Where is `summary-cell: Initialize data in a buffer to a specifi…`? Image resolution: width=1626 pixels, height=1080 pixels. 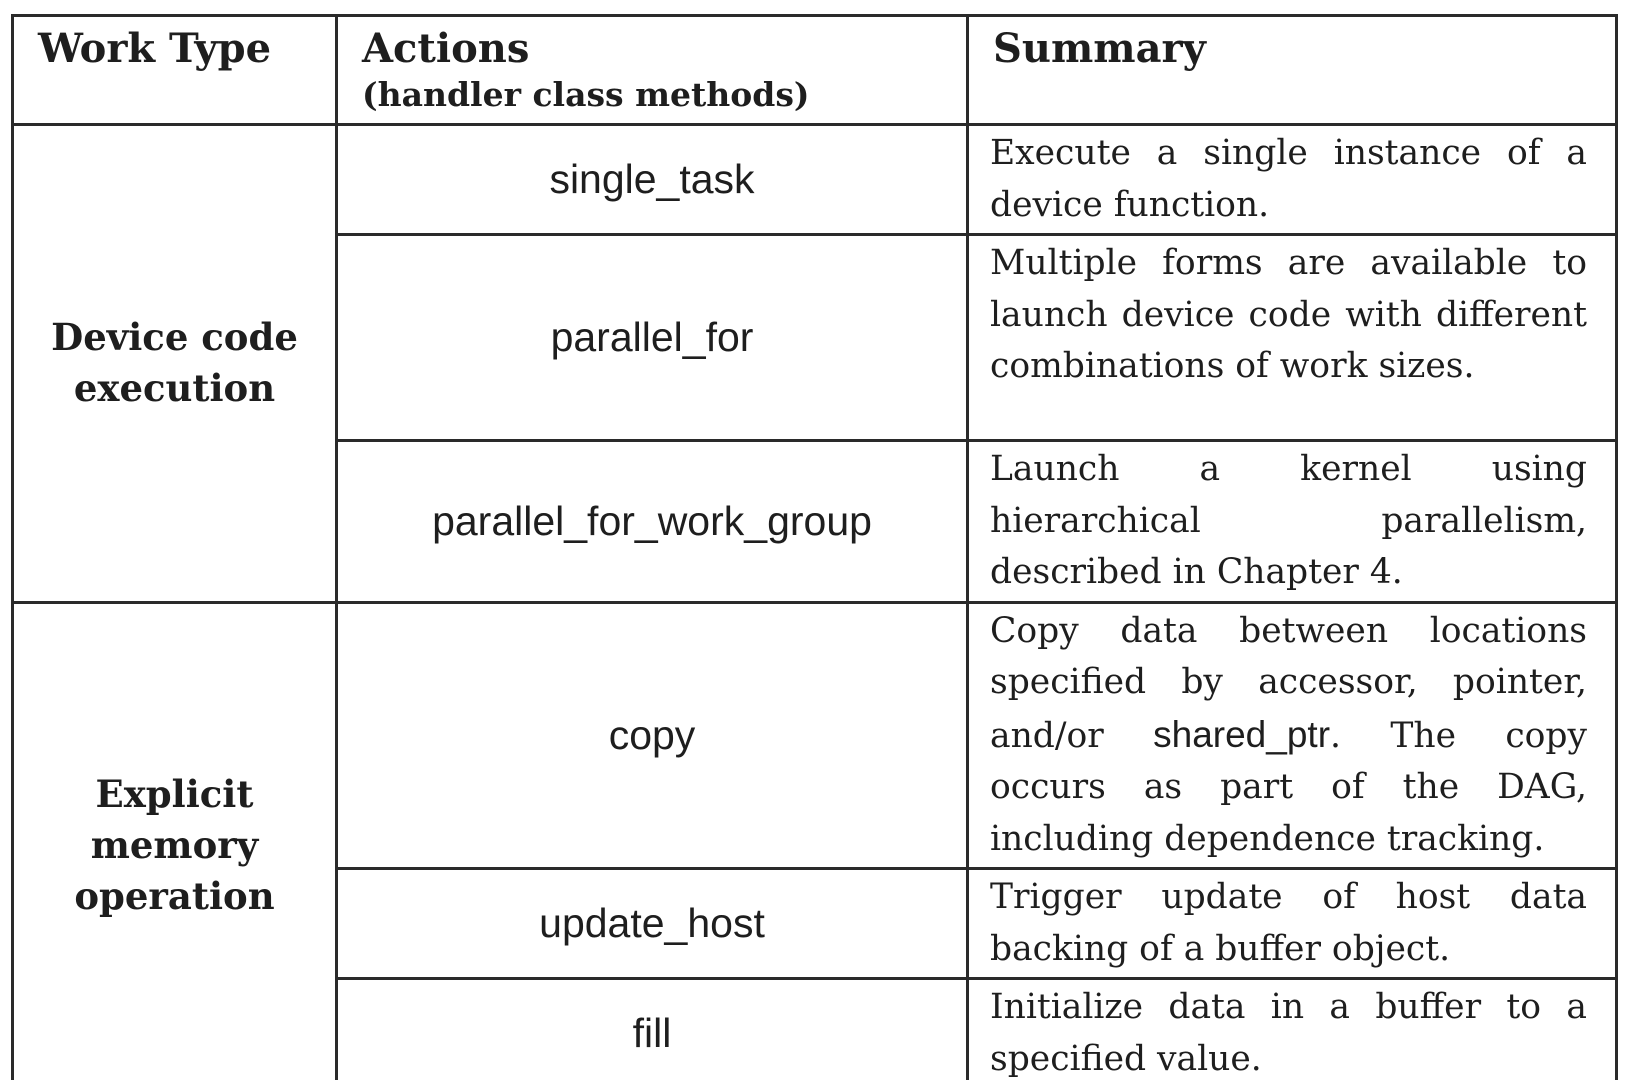 summary-cell: Initialize data in a buffer to a specifi… is located at coordinates (1292, 1028).